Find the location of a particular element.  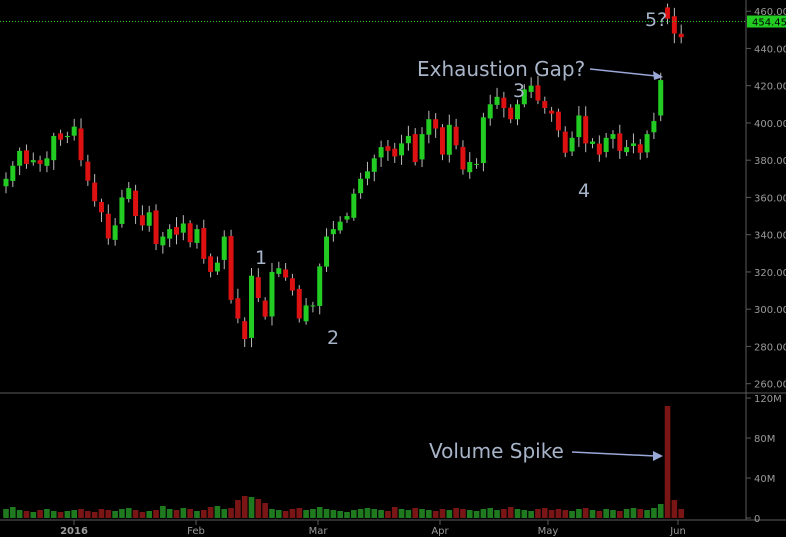

annotation-exhaustion-gap: Exhaustion Gap? is located at coordinates (501, 69).